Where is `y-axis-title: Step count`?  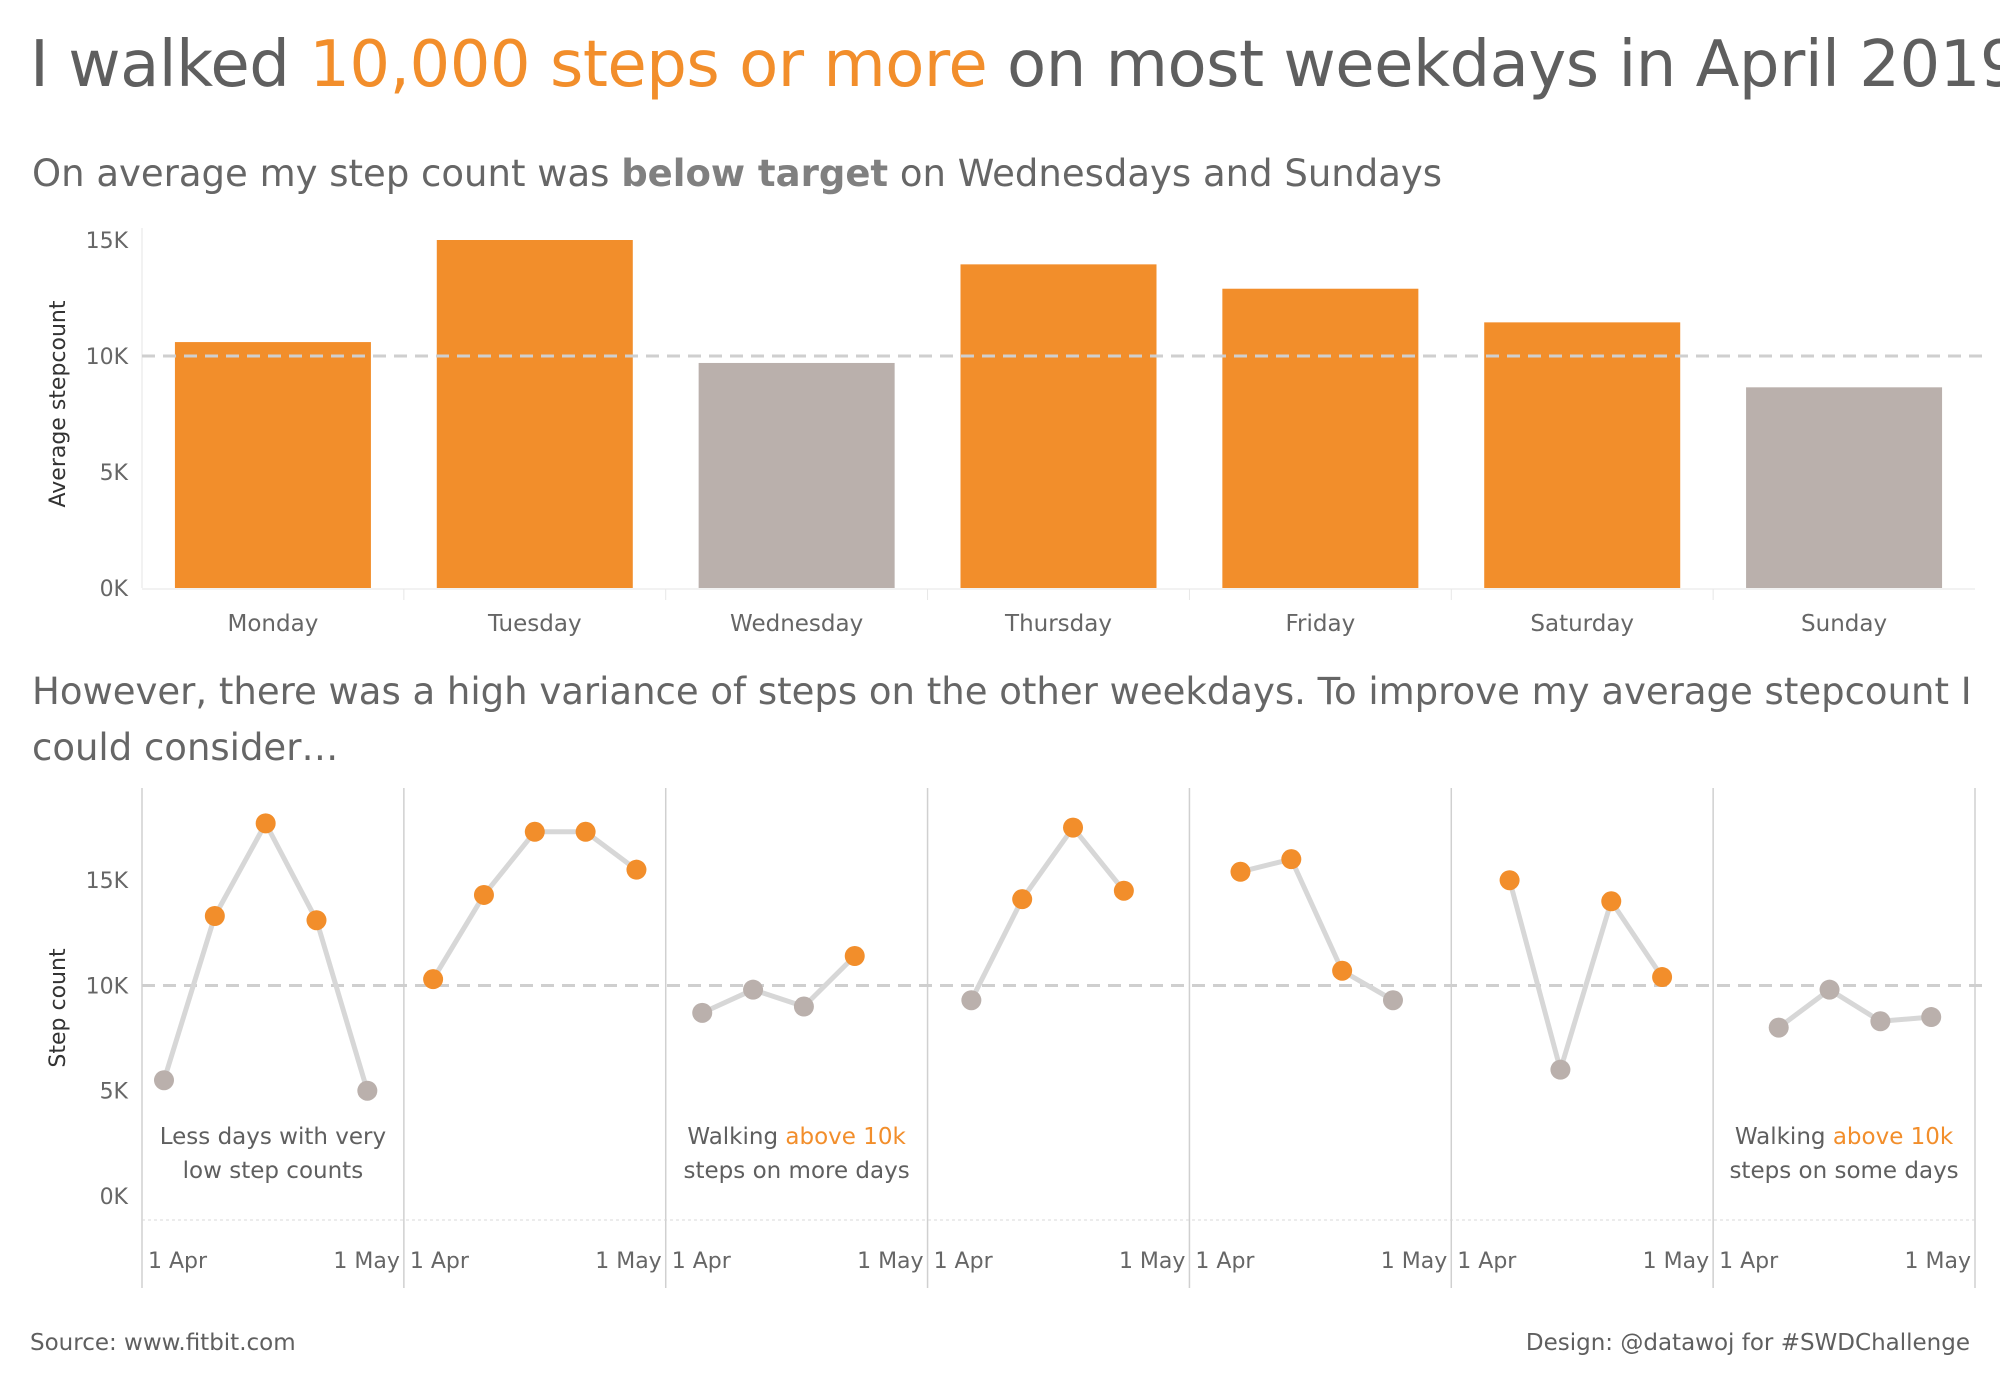 y-axis-title: Step count is located at coordinates (58, 1008).